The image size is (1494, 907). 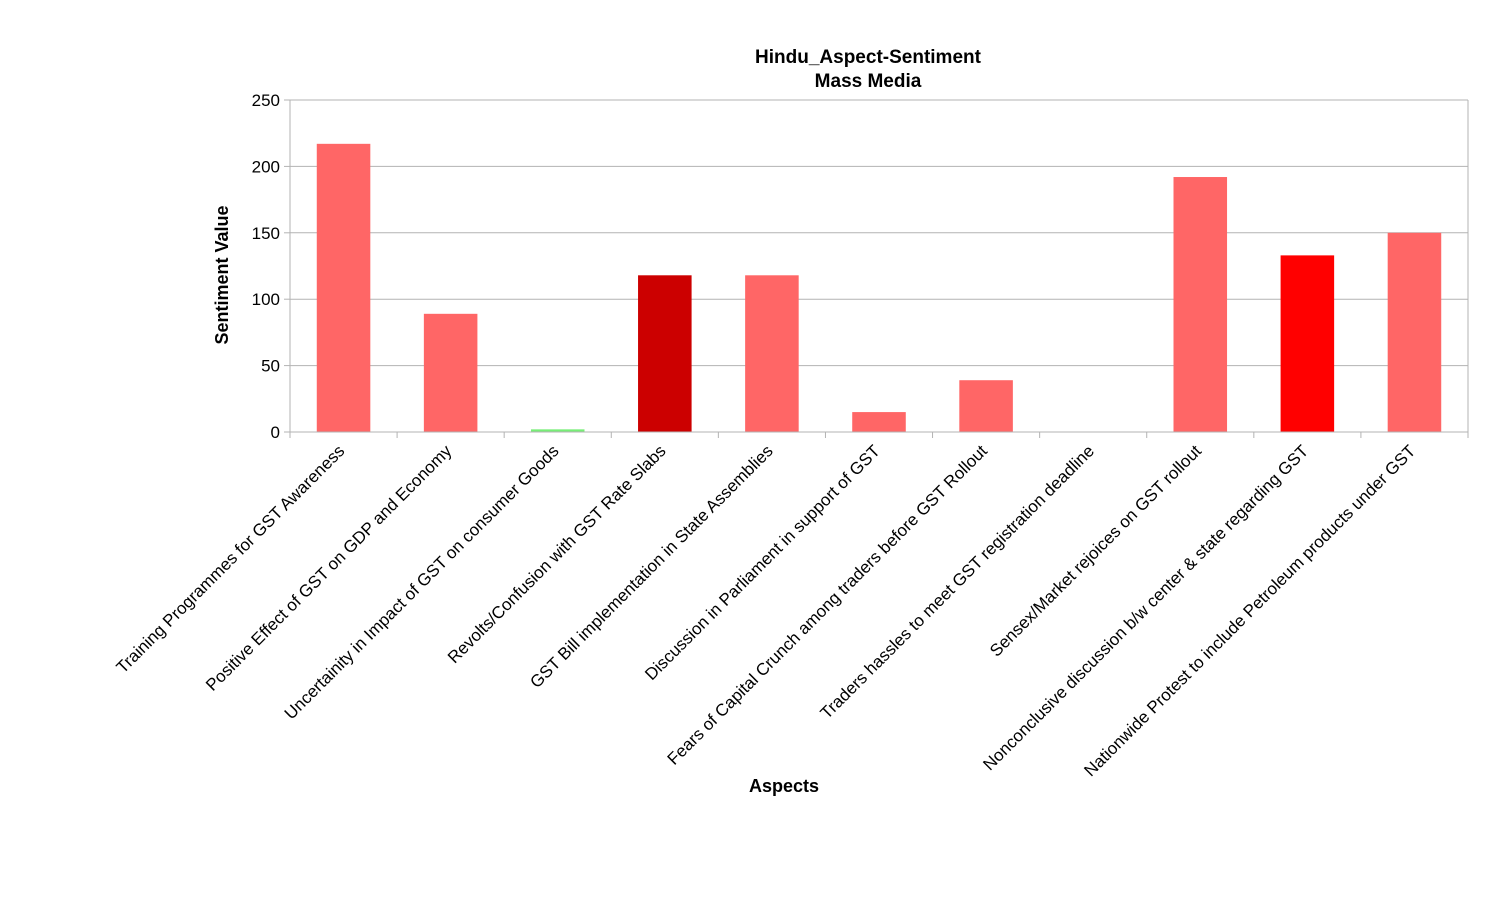 What do you see at coordinates (266, 299) in the screenshot?
I see `y-tick-label: 100` at bounding box center [266, 299].